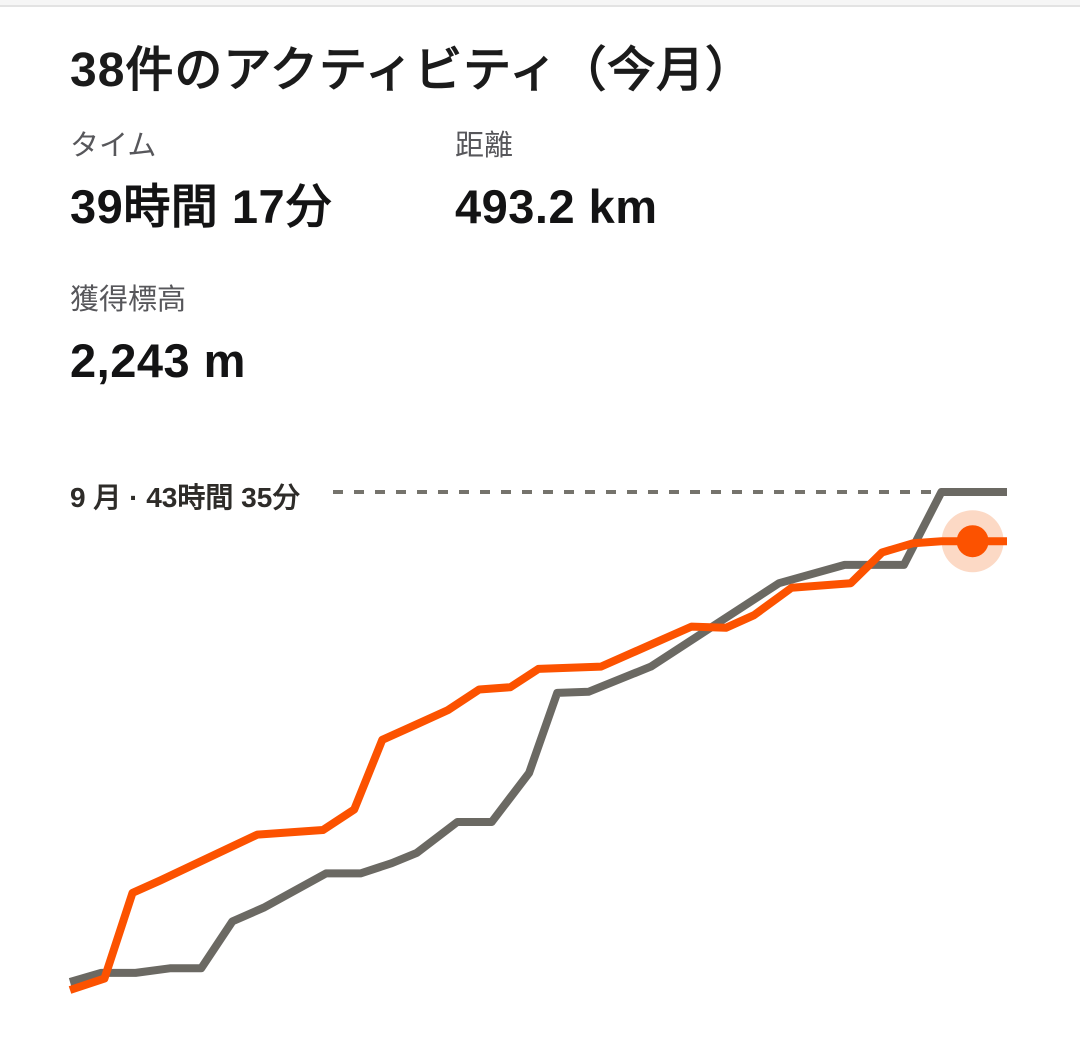  I want to click on stat-time-label: タイム, so click(113, 146).